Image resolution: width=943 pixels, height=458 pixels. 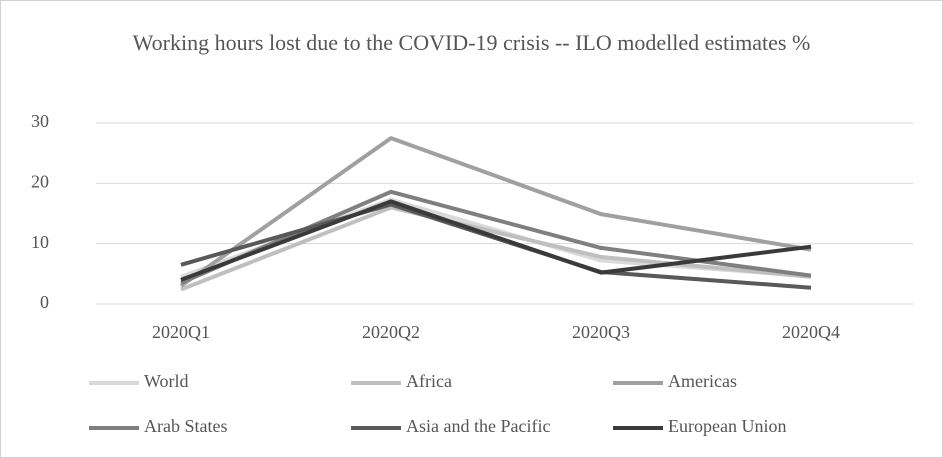 I want to click on legend-label: Asia and the Pacific, so click(x=478, y=426).